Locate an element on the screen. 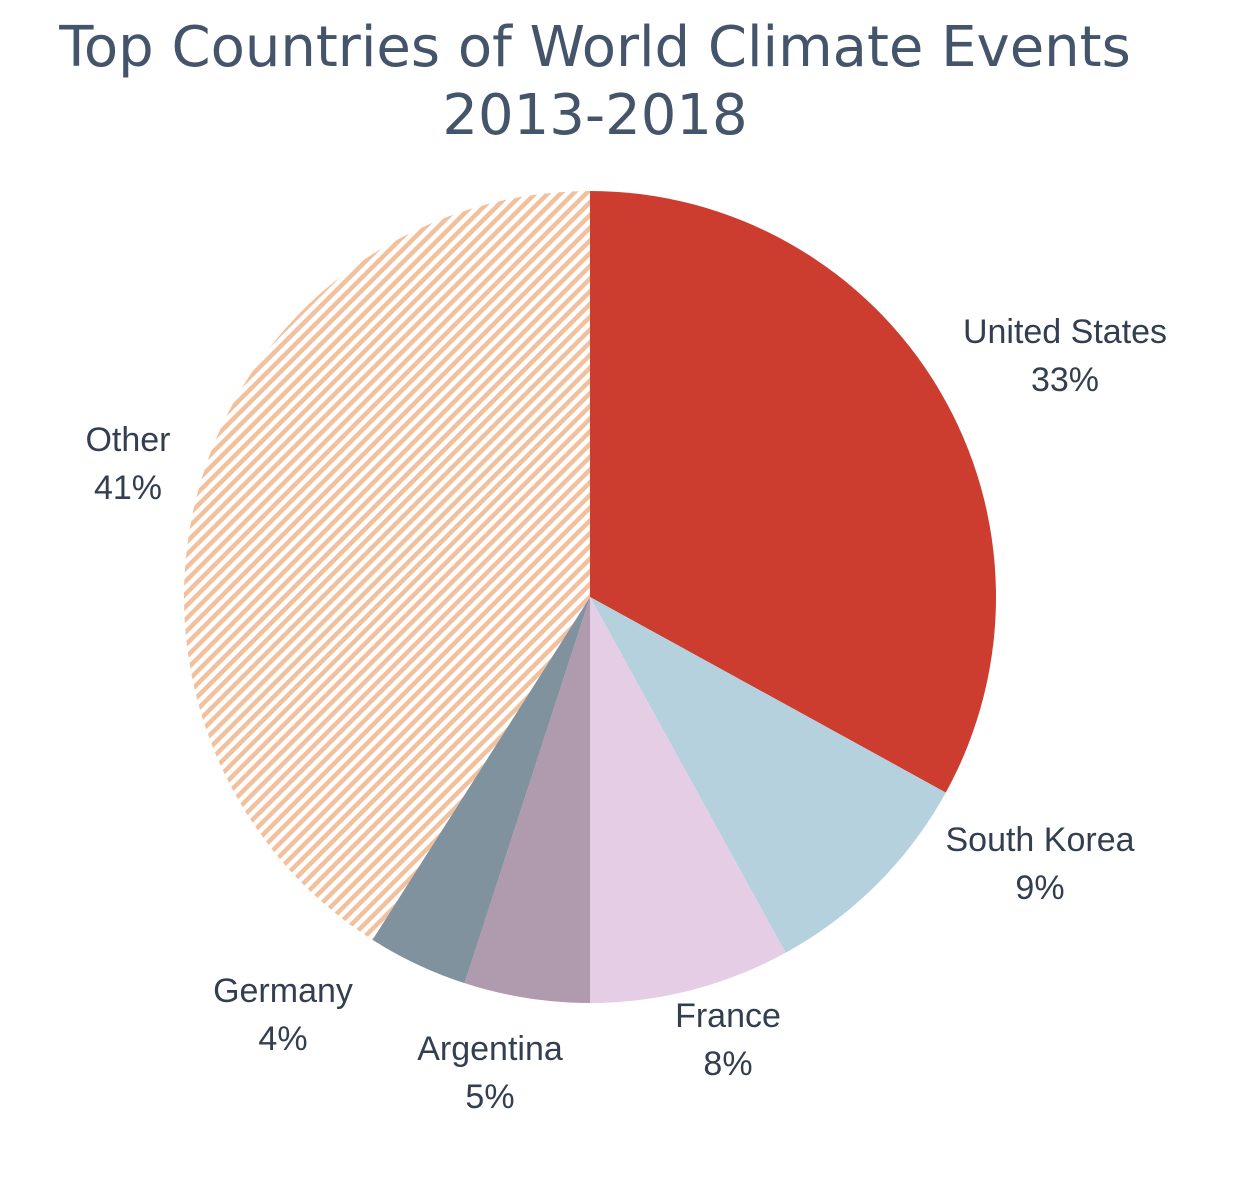 Image resolution: width=1240 pixels, height=1198 pixels. slice-label-percent: 33% is located at coordinates (1065, 380).